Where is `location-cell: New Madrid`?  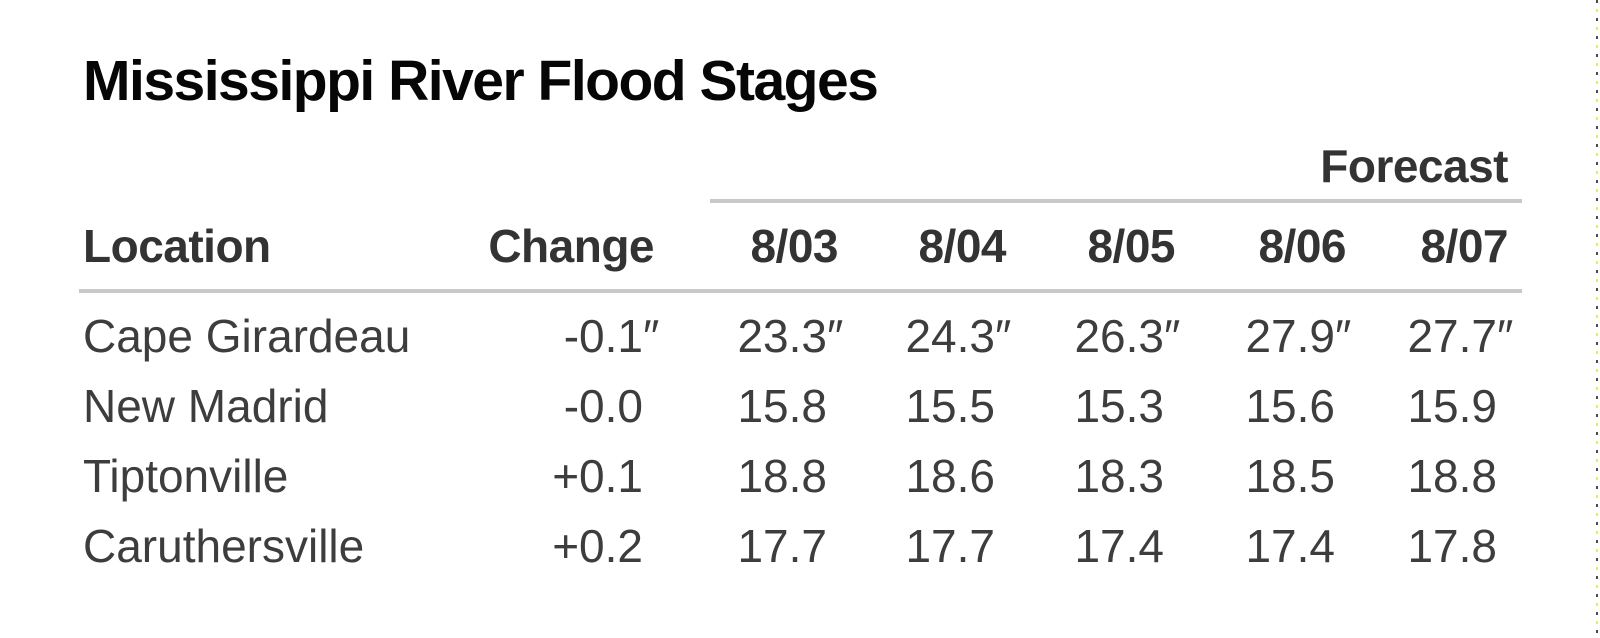 location-cell: New Madrid is located at coordinates (206, 406).